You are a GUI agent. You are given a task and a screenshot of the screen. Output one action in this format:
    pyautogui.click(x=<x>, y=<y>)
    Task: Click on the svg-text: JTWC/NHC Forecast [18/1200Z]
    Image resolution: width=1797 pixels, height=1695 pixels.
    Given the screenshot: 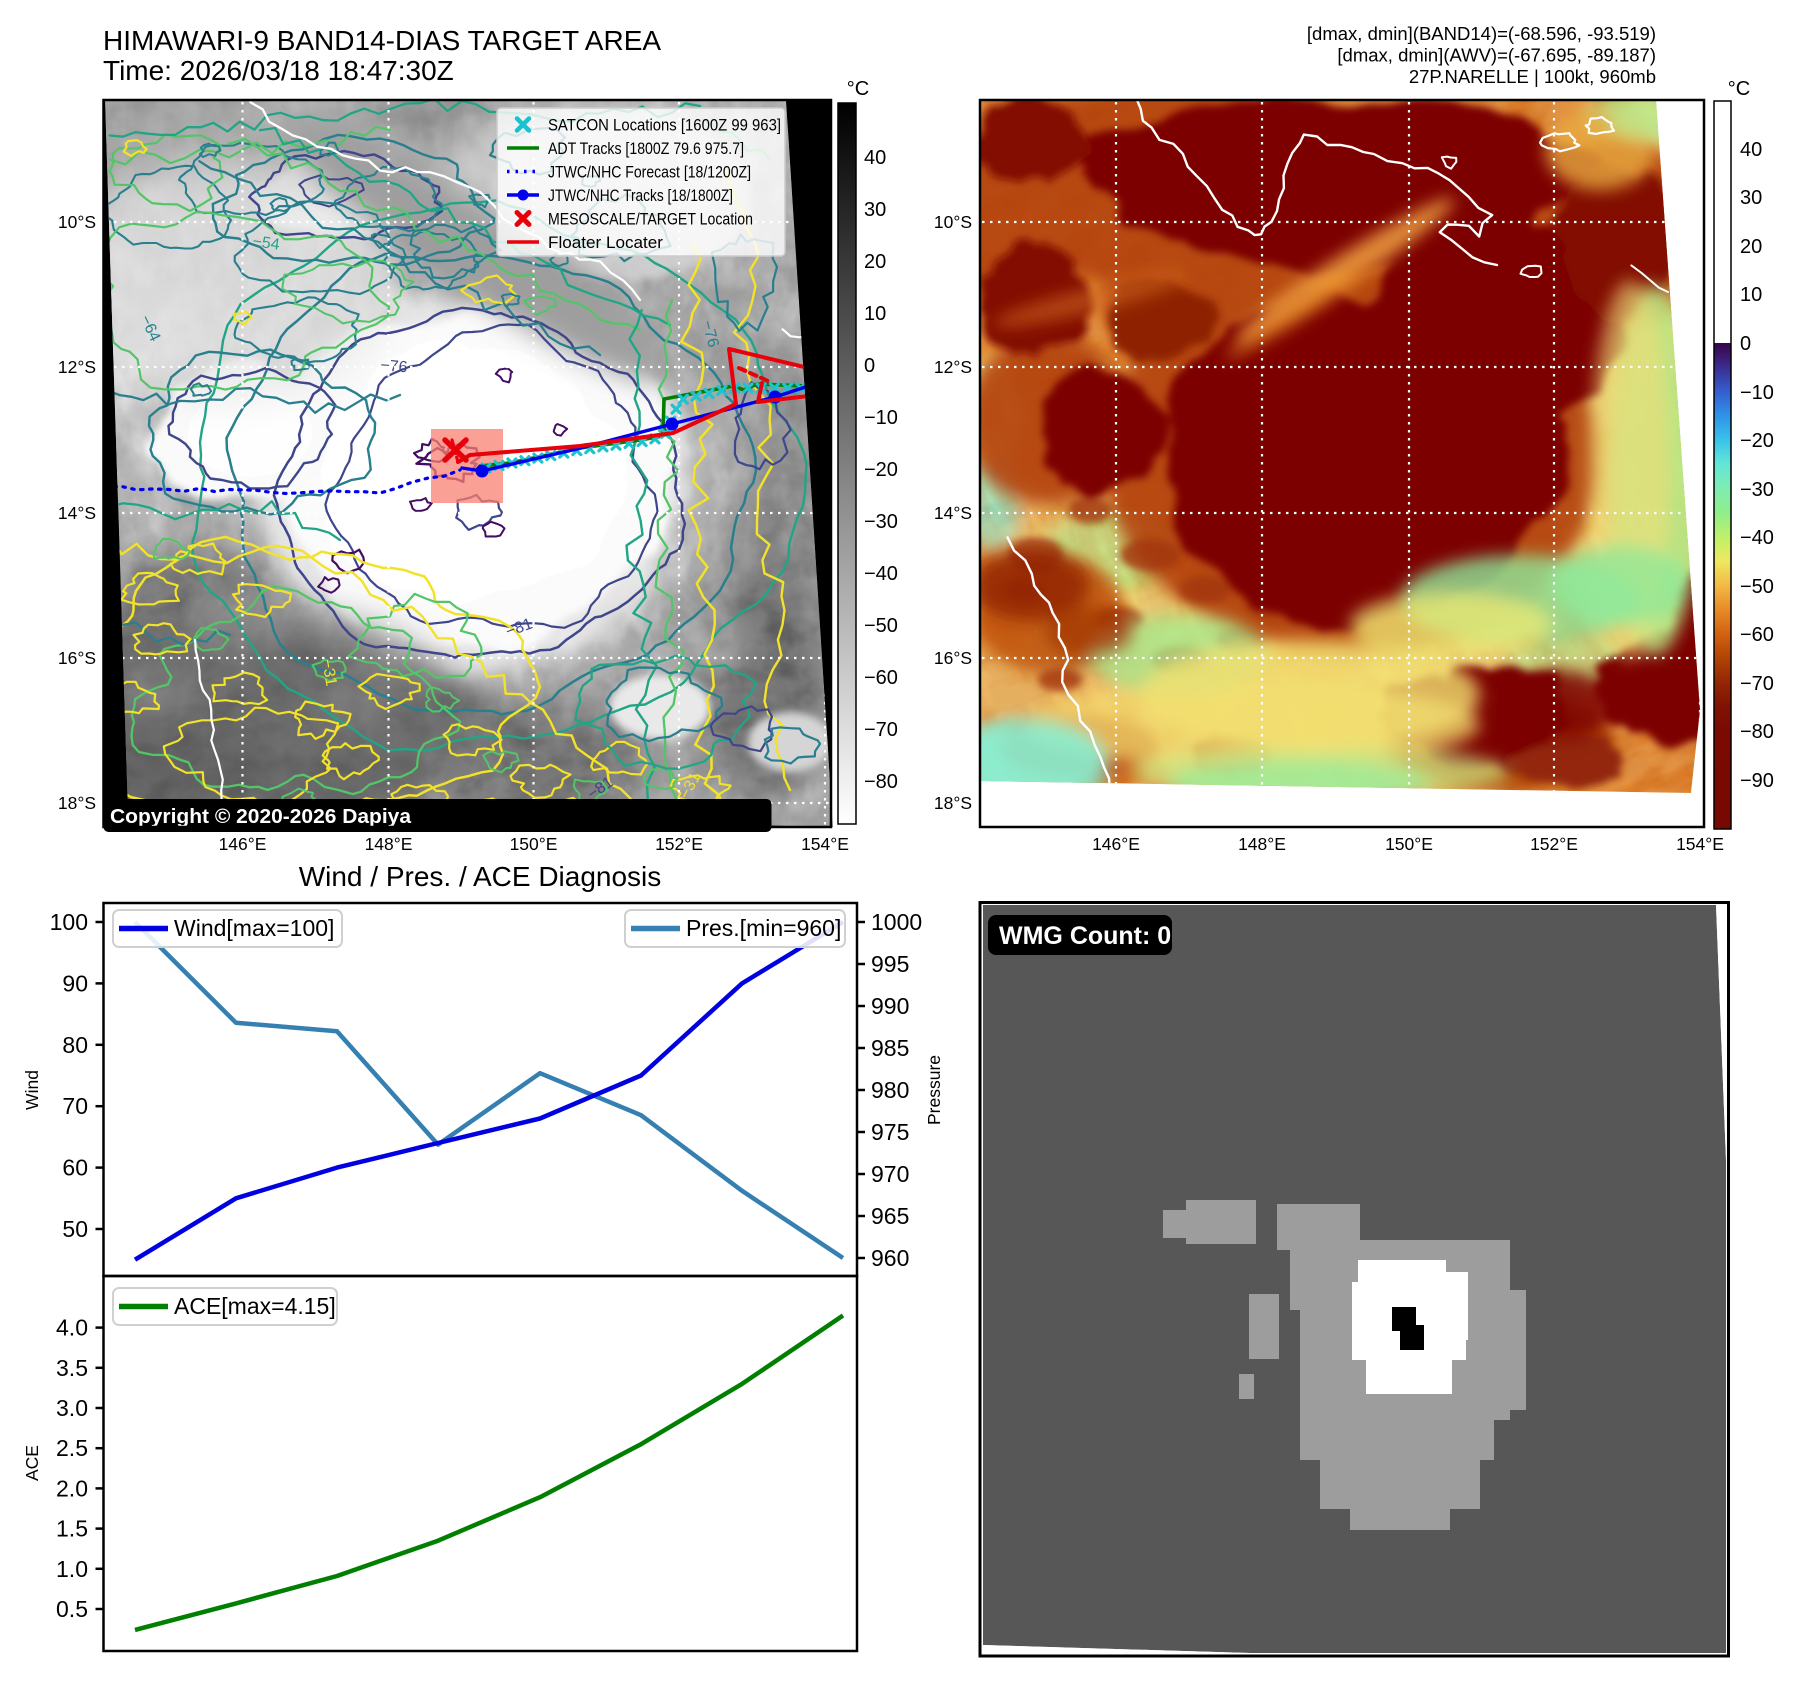 What is the action you would take?
    pyautogui.click(x=649, y=173)
    